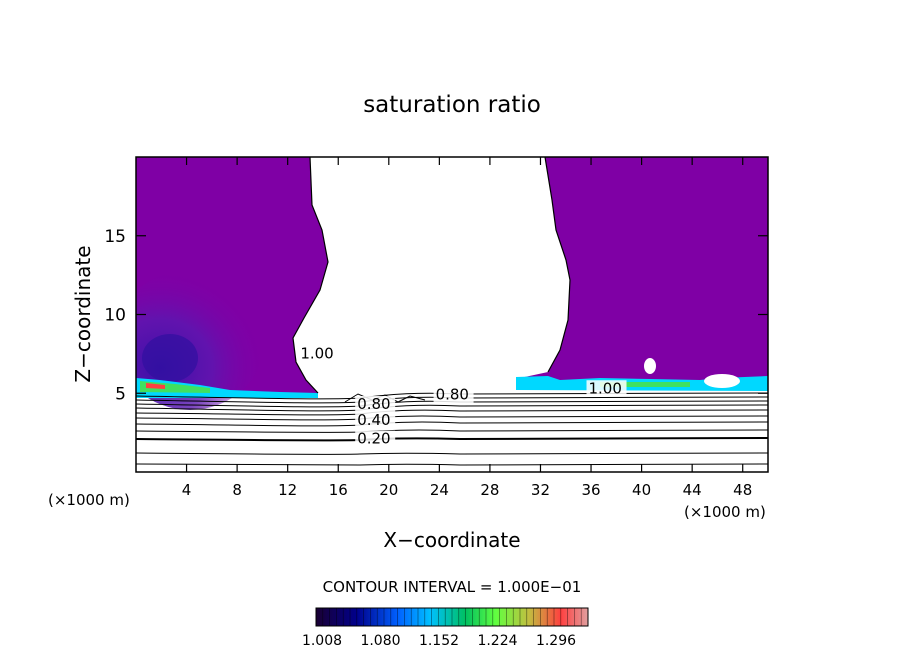 The width and height of the screenshot is (904, 654). I want to click on colorbar-cells, so click(452, 617).